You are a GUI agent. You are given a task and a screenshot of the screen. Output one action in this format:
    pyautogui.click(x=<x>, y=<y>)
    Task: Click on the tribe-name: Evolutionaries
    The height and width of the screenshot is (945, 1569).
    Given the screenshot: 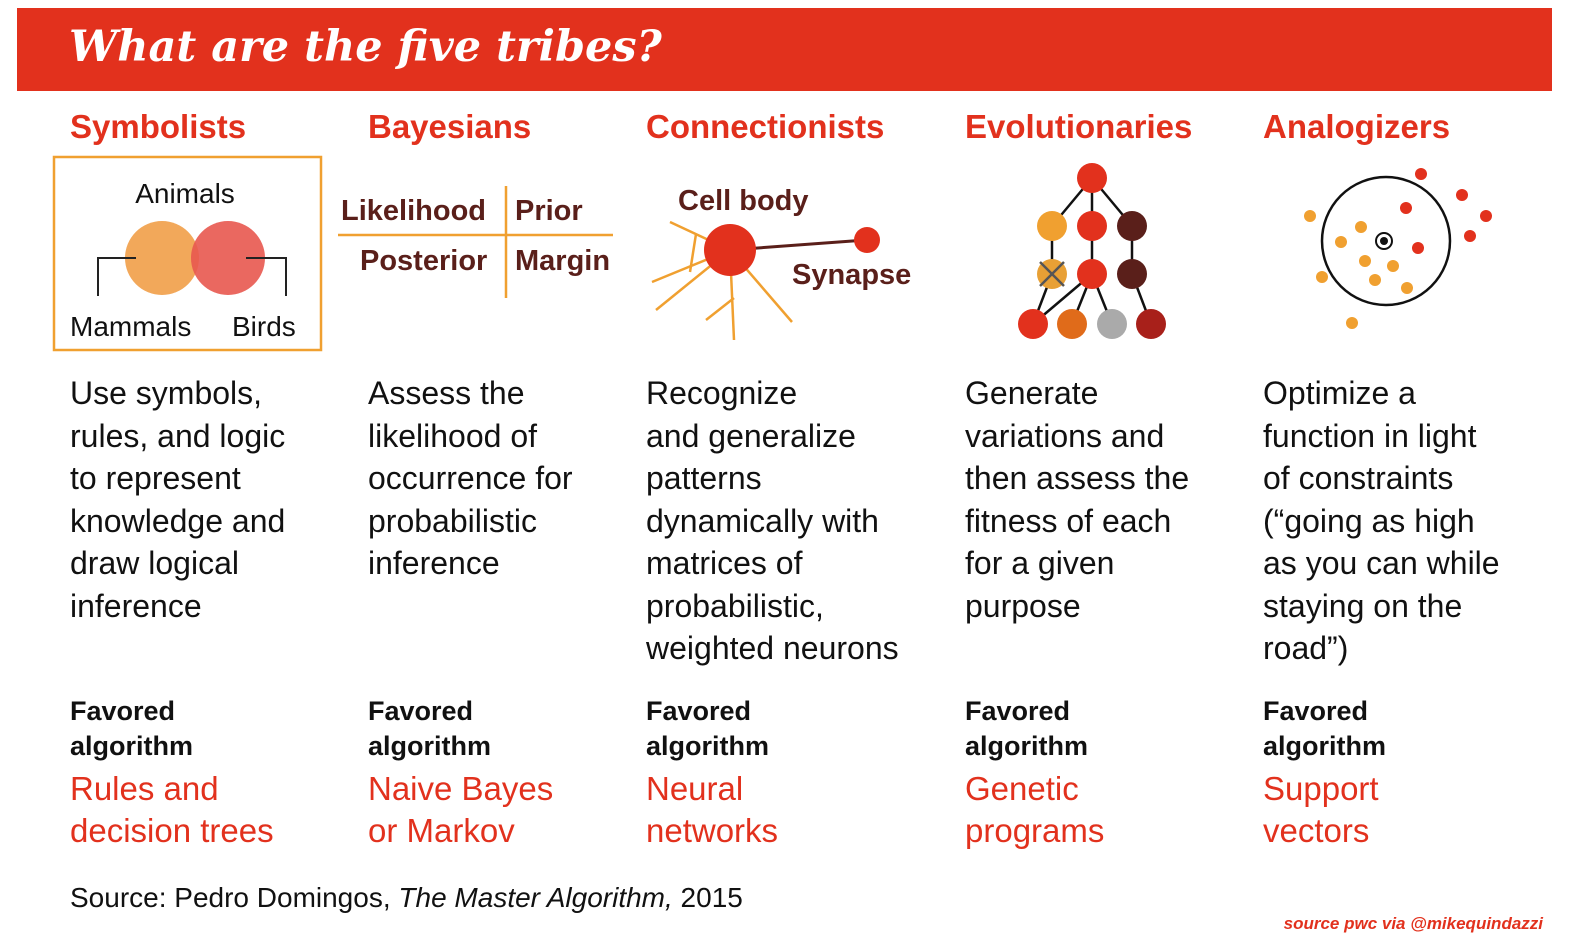 What is the action you would take?
    pyautogui.click(x=1079, y=126)
    